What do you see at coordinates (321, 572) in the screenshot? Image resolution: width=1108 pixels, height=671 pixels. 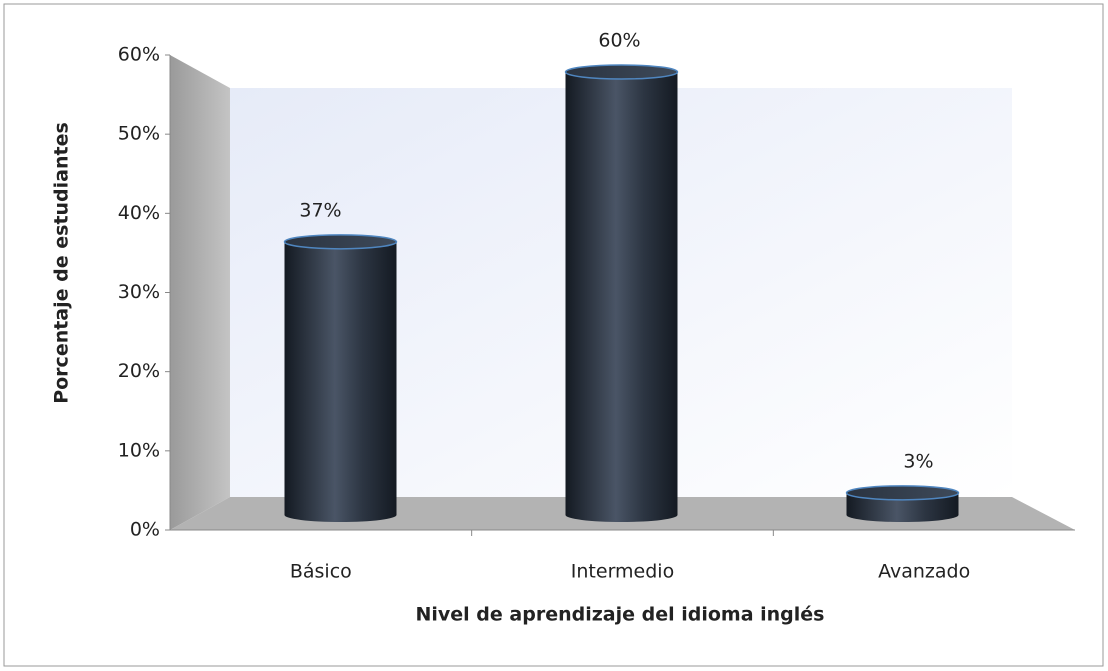 I see `x-tick-label: Básico` at bounding box center [321, 572].